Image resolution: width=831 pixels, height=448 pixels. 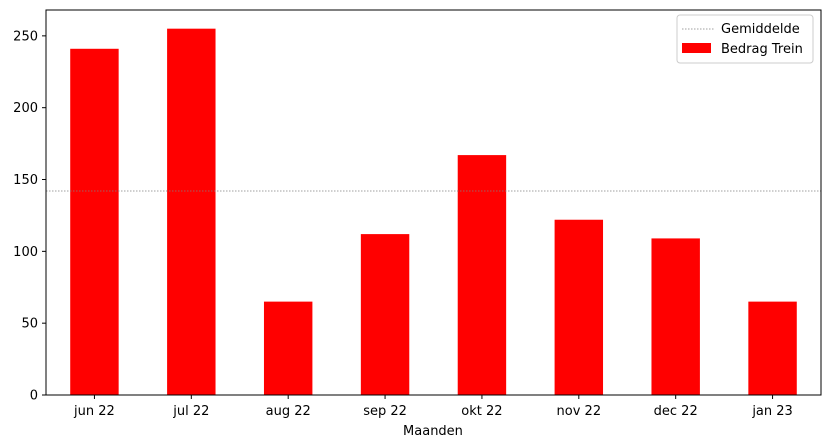 What do you see at coordinates (760, 29) in the screenshot?
I see `legend-average-label: Gemiddelde` at bounding box center [760, 29].